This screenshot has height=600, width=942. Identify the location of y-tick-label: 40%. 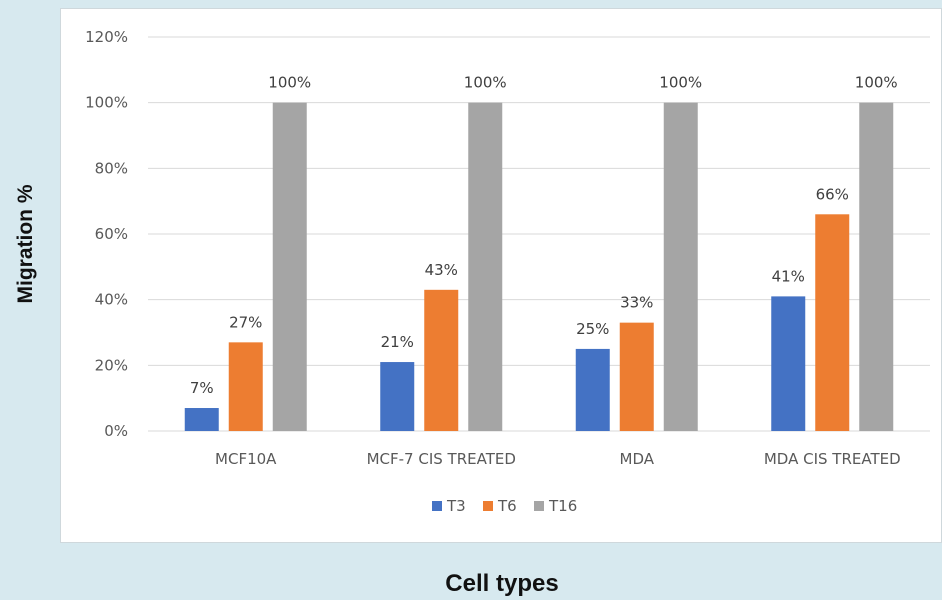
(111, 300).